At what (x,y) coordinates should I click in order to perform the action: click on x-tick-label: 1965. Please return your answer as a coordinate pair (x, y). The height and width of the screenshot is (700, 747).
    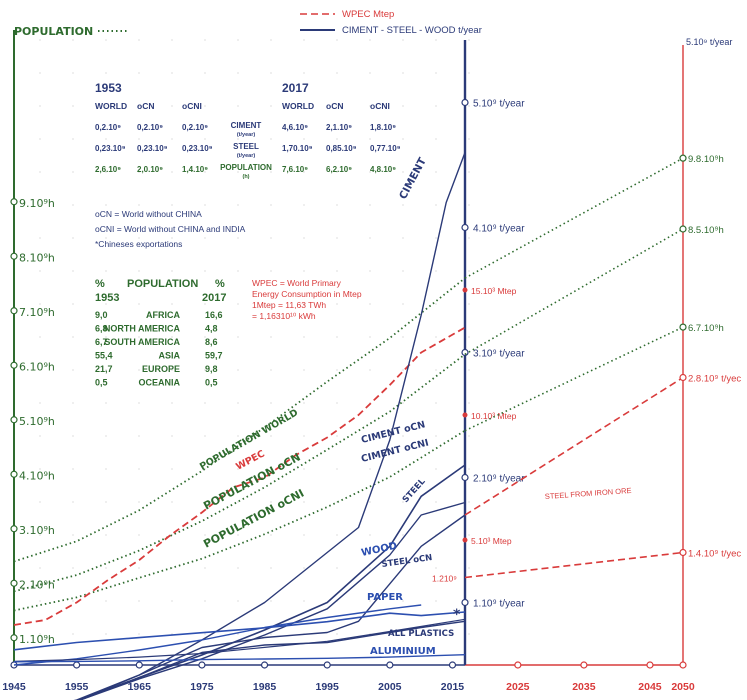
    Looking at the image, I should click on (140, 687).